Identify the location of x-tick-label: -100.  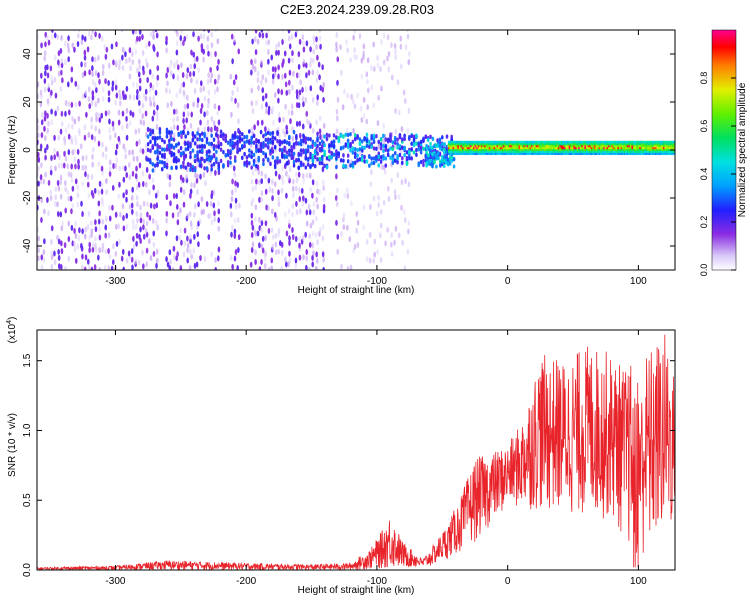
(377, 581).